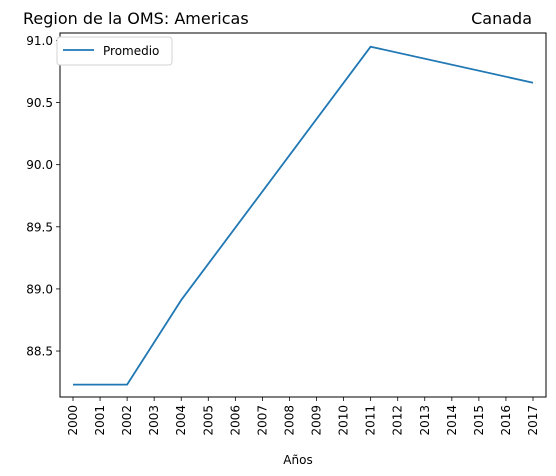 The width and height of the screenshot is (556, 476). I want to click on y-tick-label: 90.0, so click(39, 165).